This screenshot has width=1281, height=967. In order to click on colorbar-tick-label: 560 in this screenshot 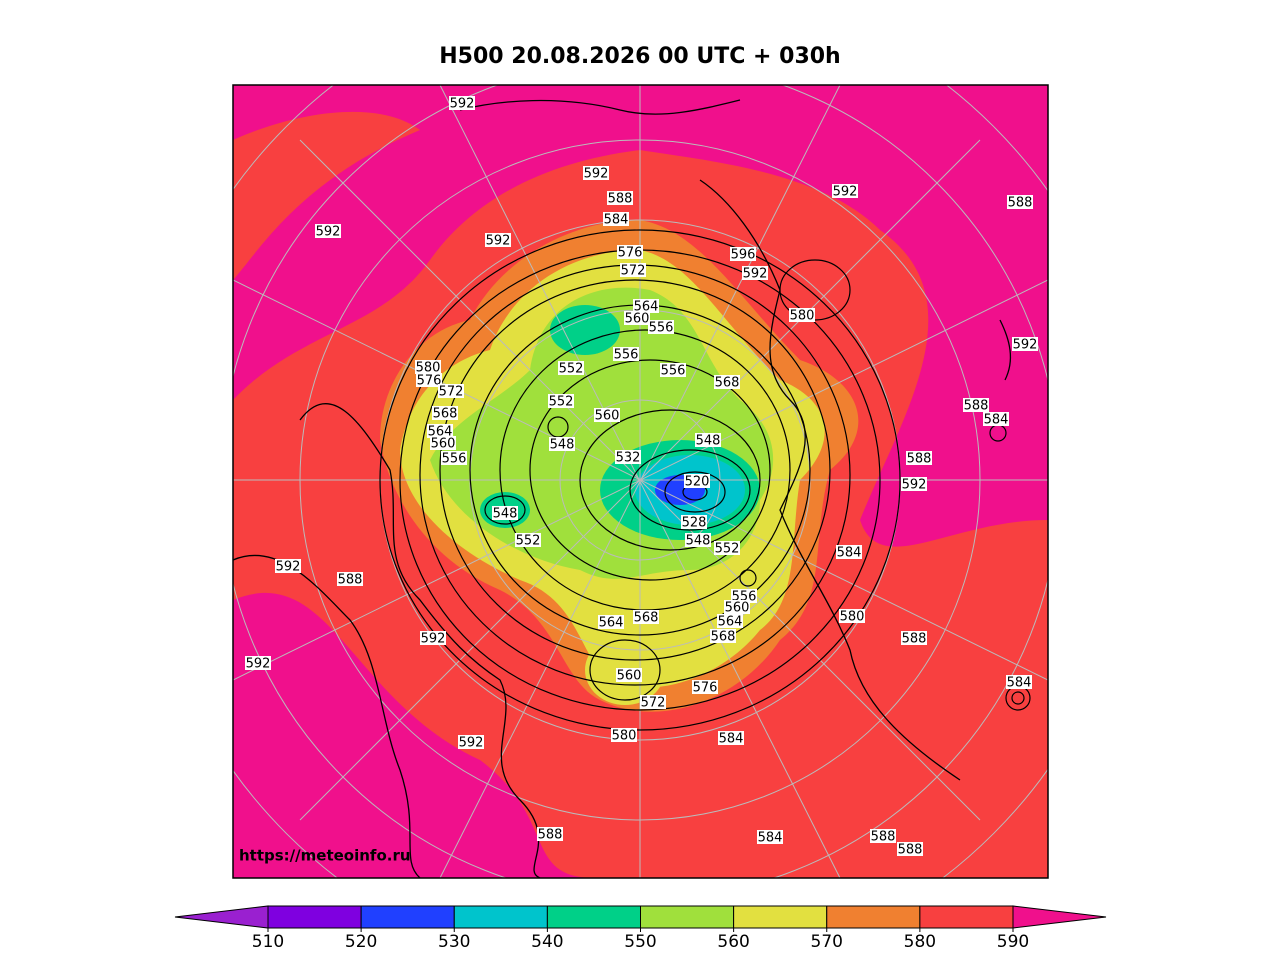, I will do `click(733, 942)`.